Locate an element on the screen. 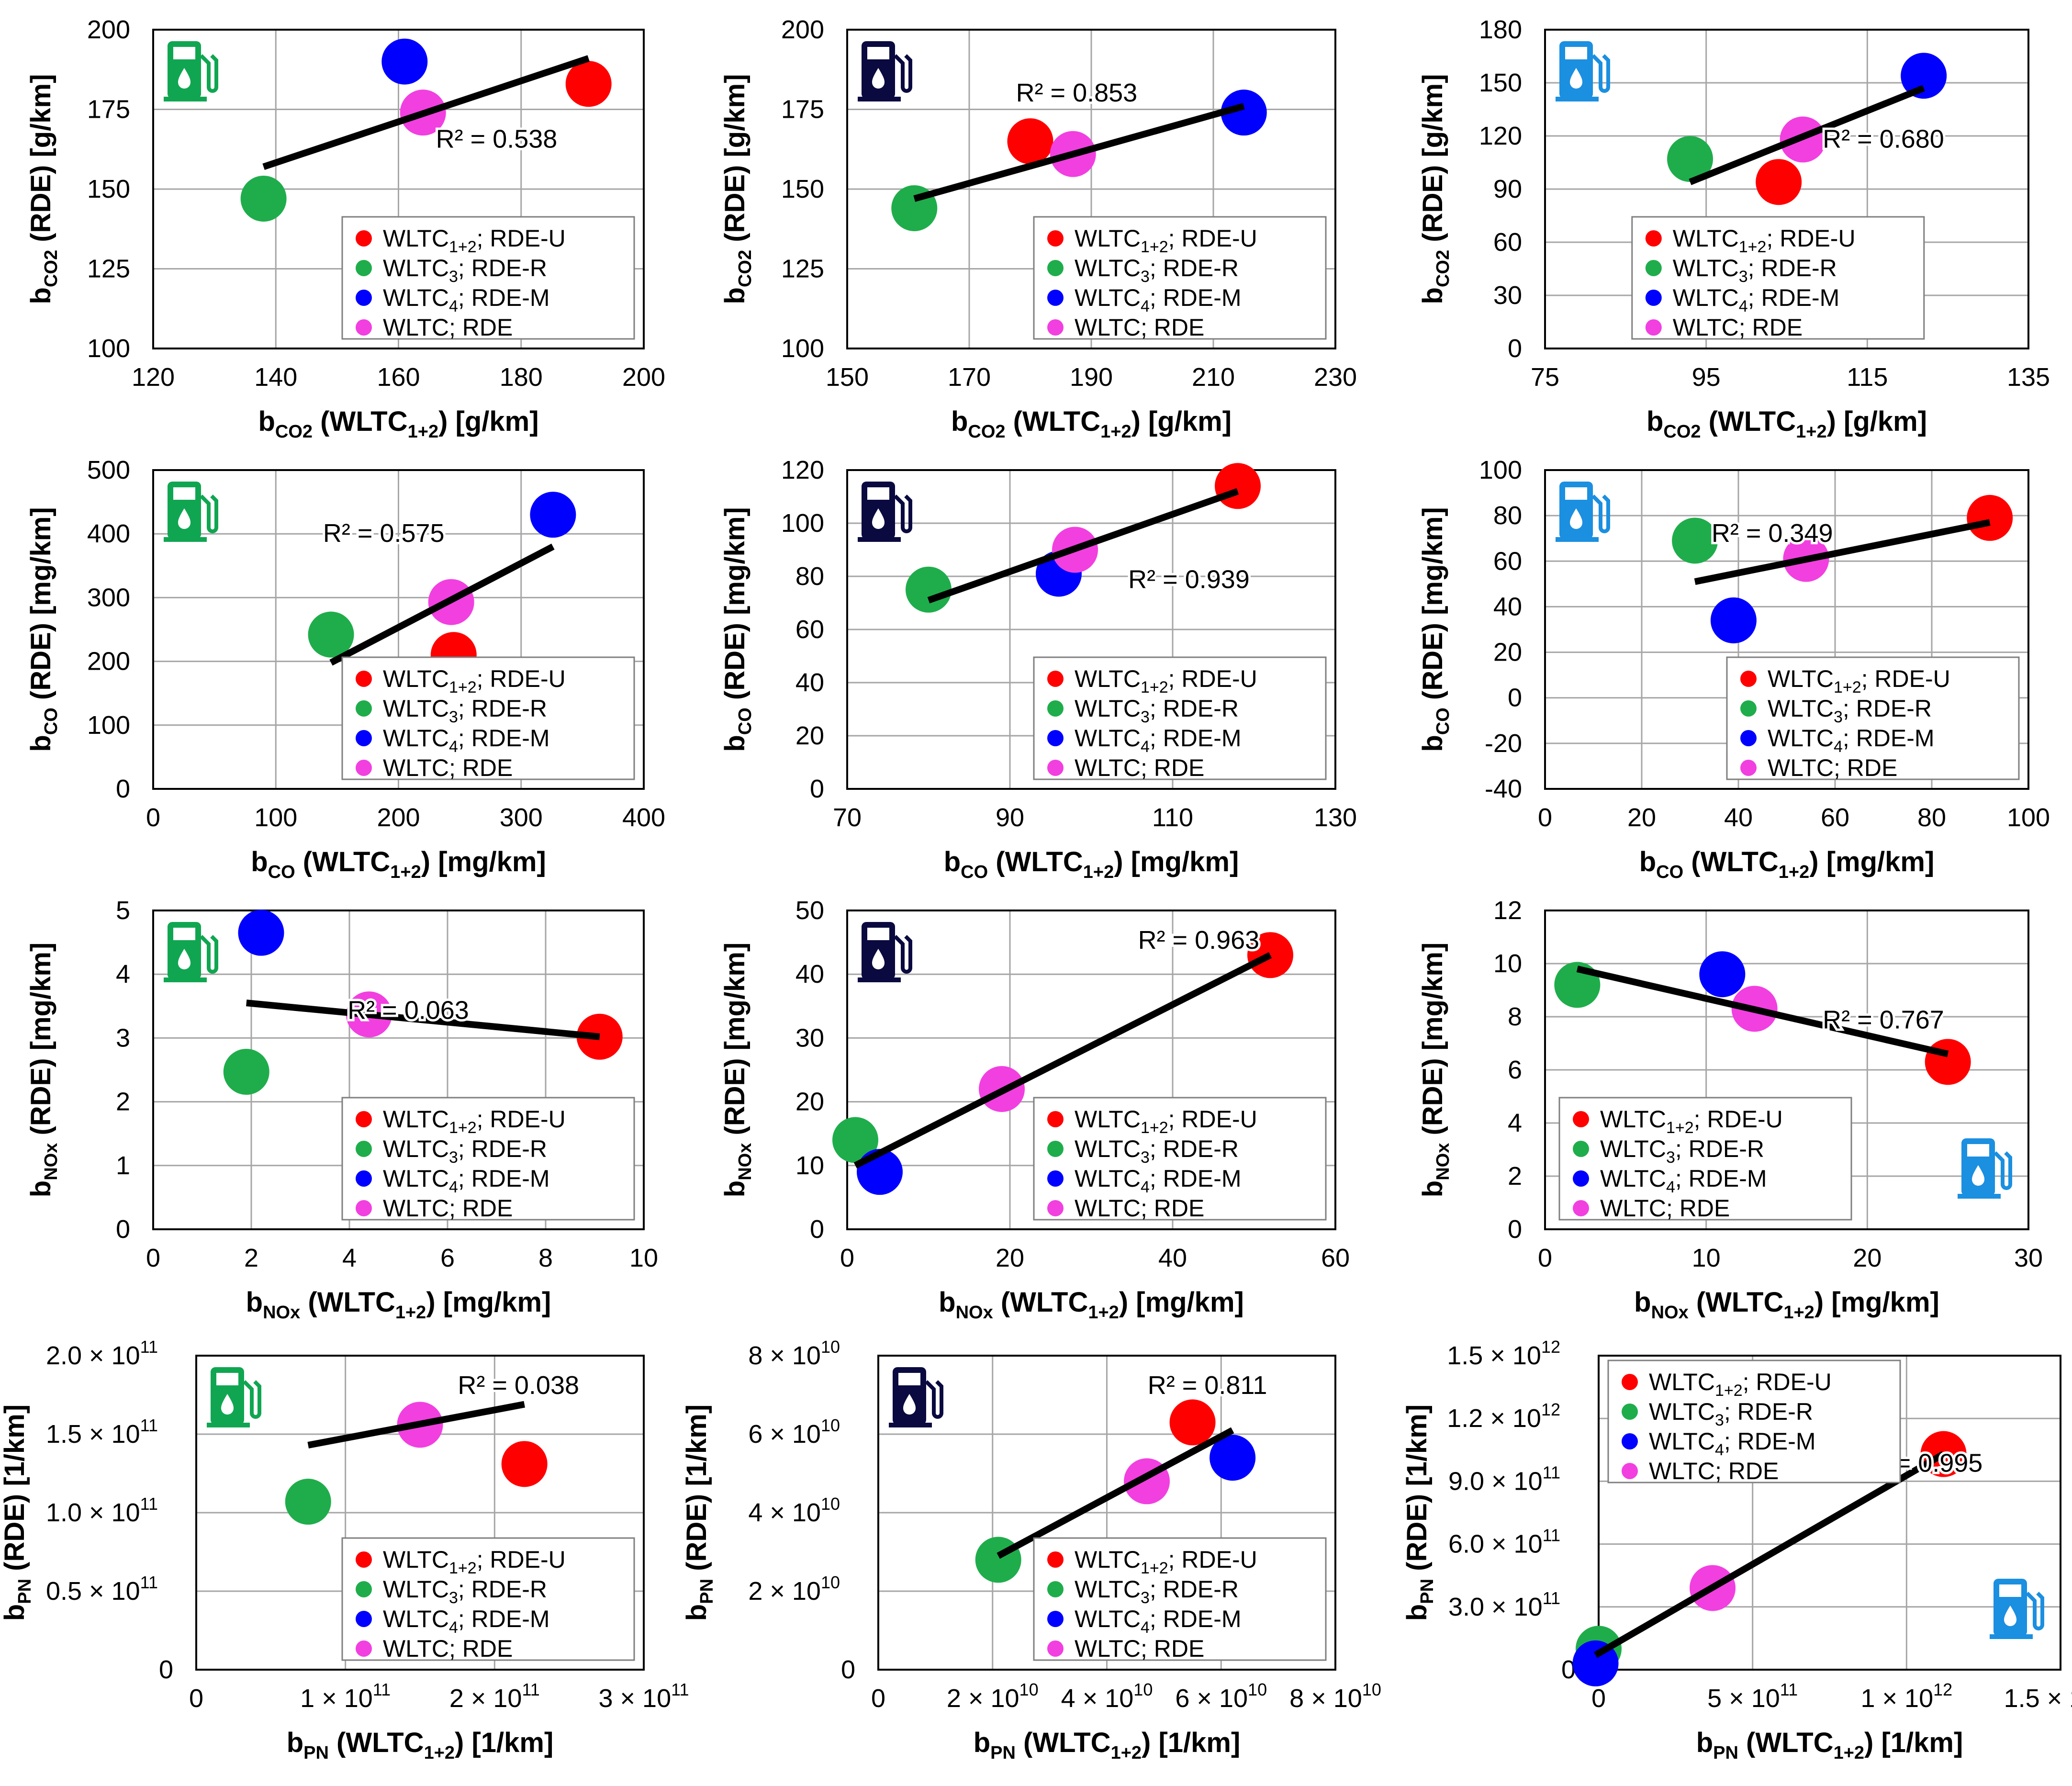 This screenshot has width=2072, height=1786. y-tick-label: 2 is located at coordinates (123, 1102).